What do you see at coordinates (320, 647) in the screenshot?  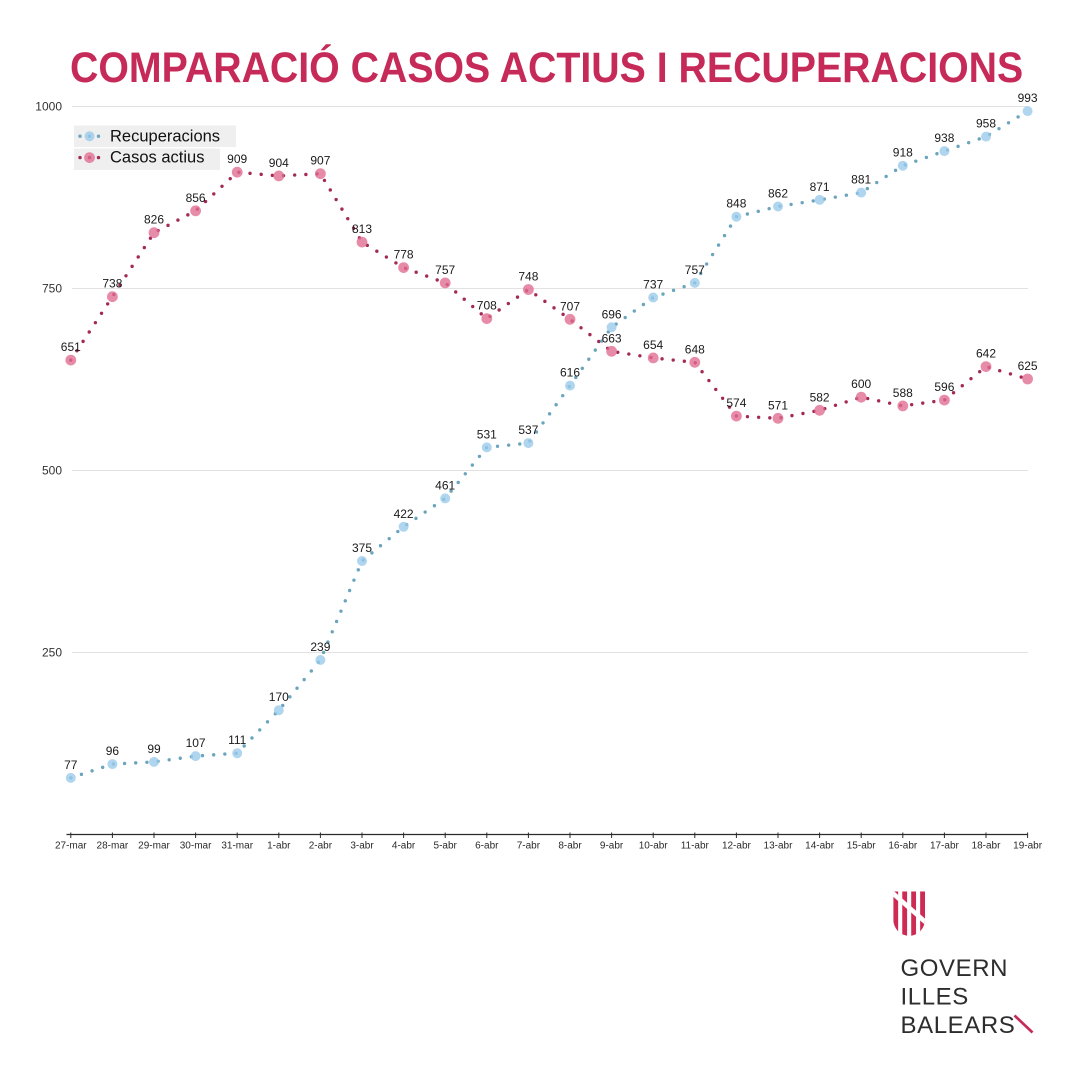 I see `svg-text: 239` at bounding box center [320, 647].